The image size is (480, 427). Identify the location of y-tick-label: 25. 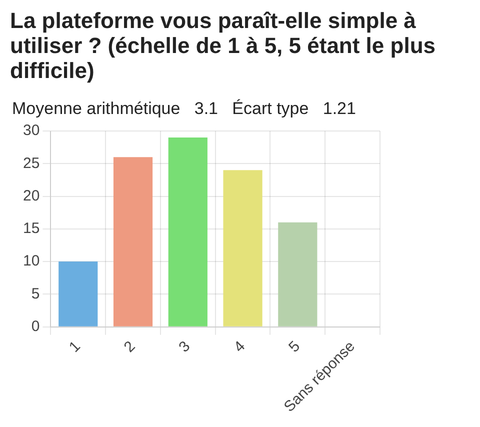
(31, 163).